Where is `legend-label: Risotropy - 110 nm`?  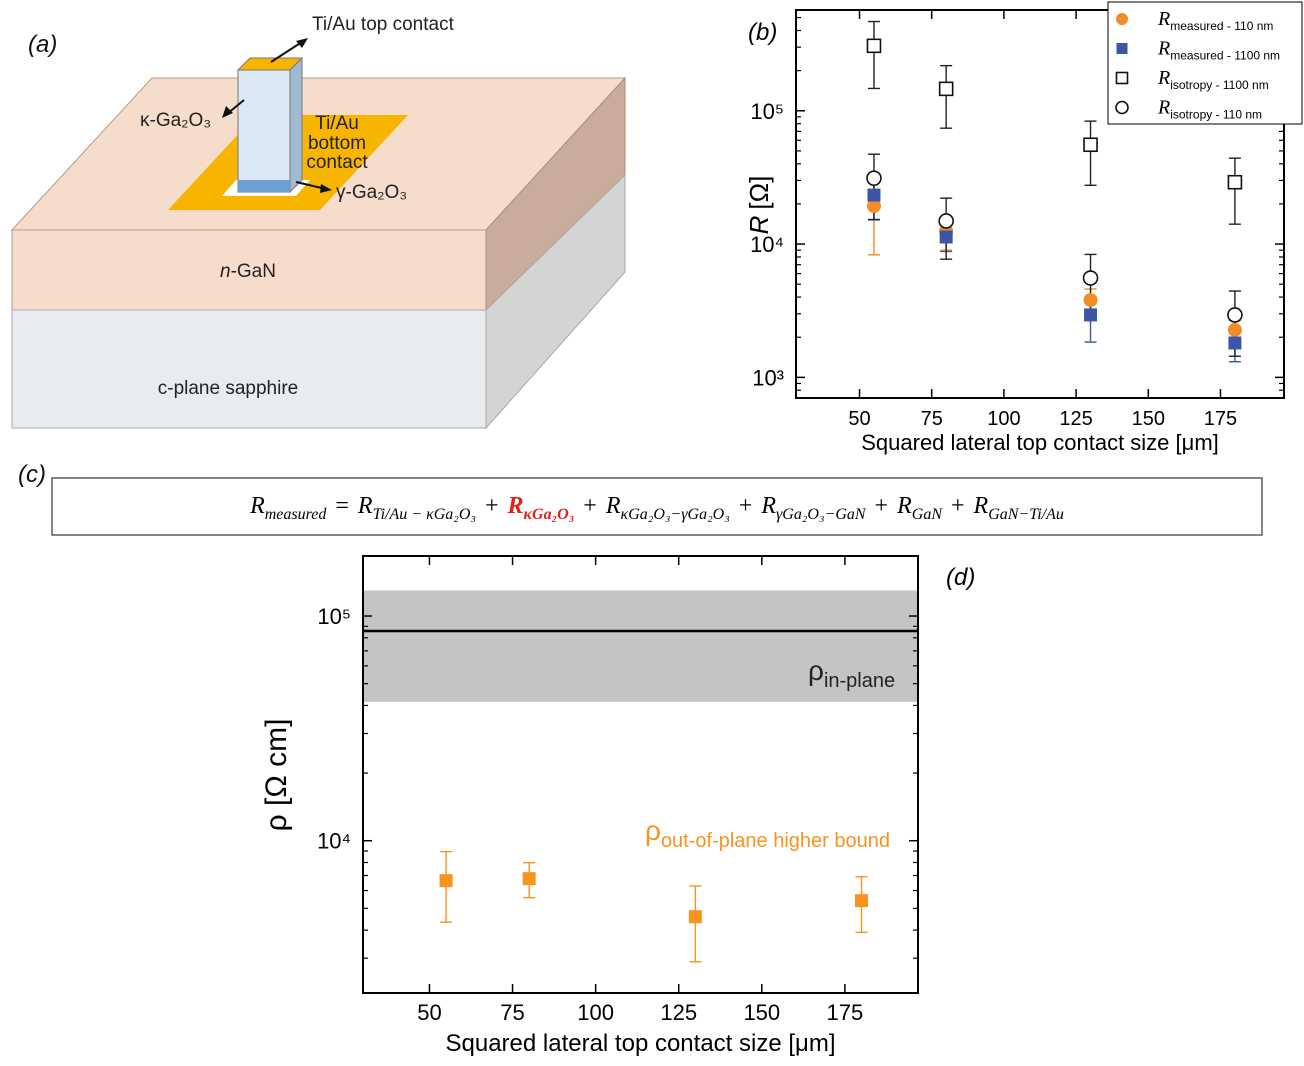 legend-label: Risotropy - 110 nm is located at coordinates (1209, 109).